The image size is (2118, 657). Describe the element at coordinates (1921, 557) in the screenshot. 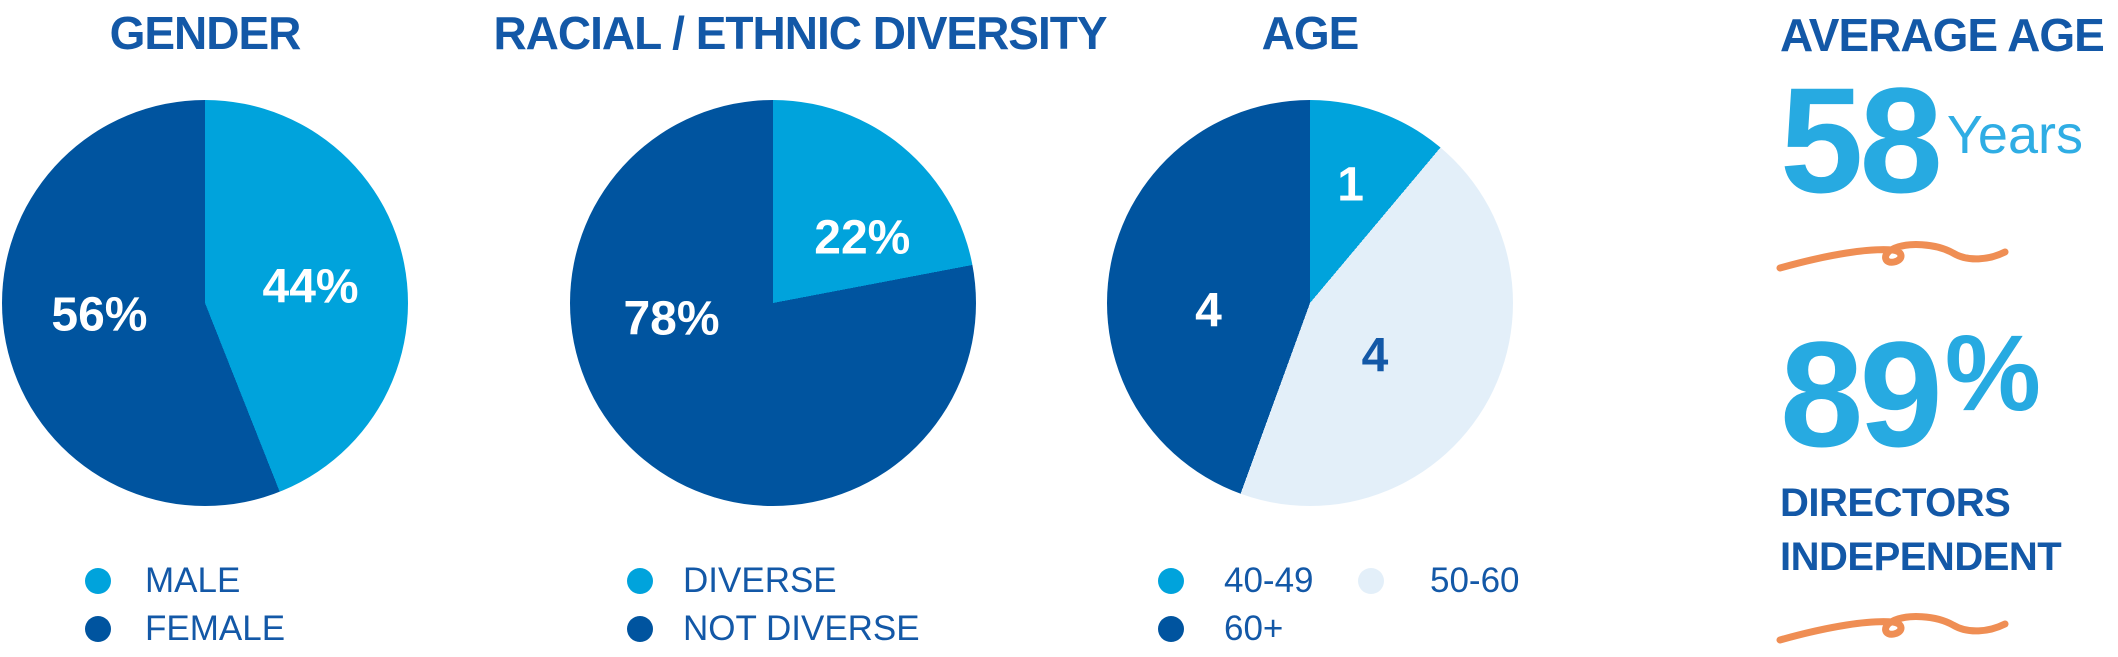

I see `independent-directors-label-line2: INDEPENDENT` at that location.